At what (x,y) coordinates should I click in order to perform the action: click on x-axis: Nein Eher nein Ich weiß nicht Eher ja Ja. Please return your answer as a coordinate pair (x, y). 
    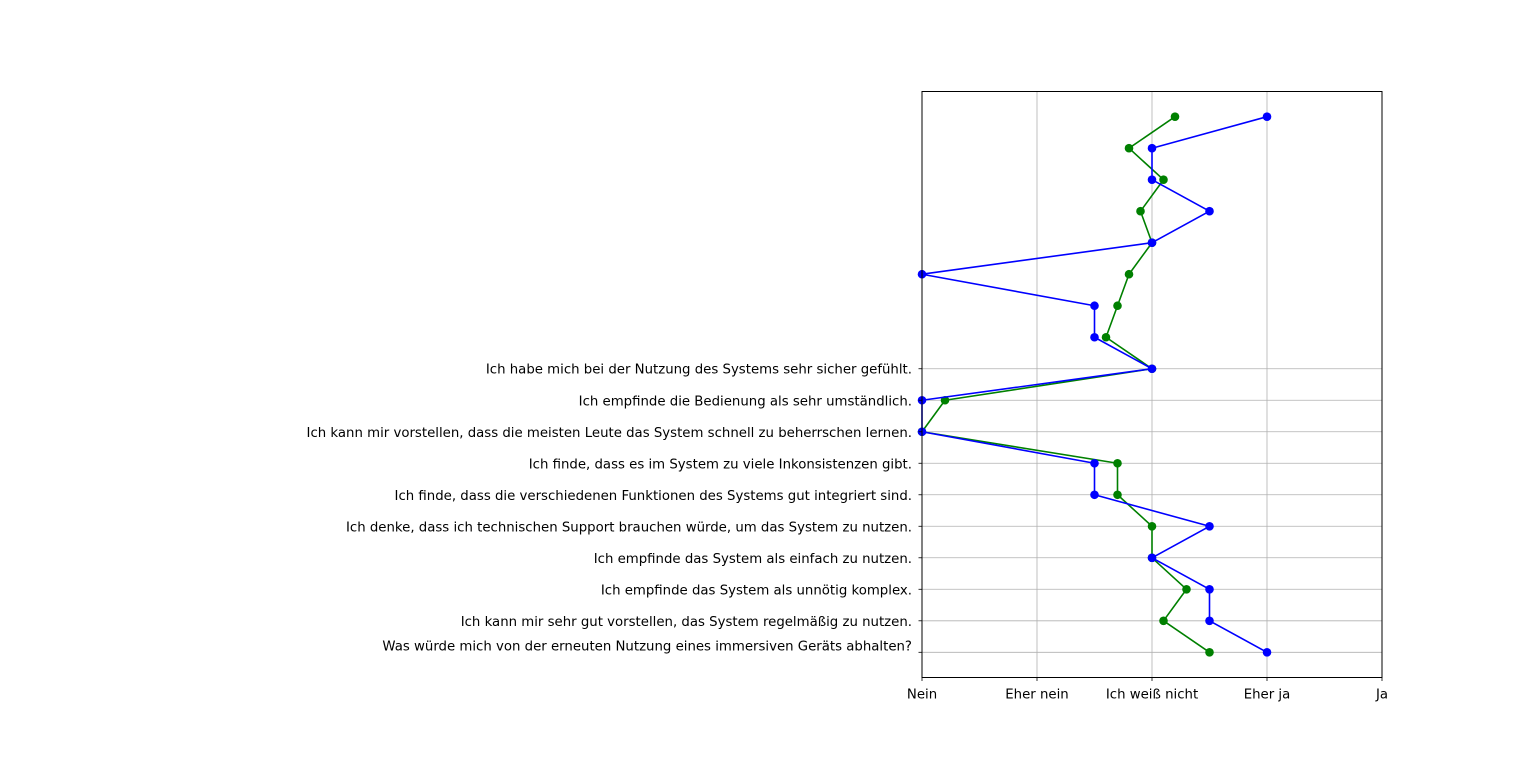
    Looking at the image, I should click on (1147, 690).